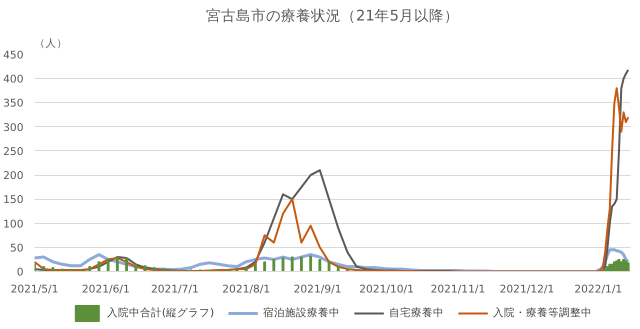  Describe the element at coordinates (301, 313) in the screenshot. I see `legend-label: 宿泊施設療養中` at that location.